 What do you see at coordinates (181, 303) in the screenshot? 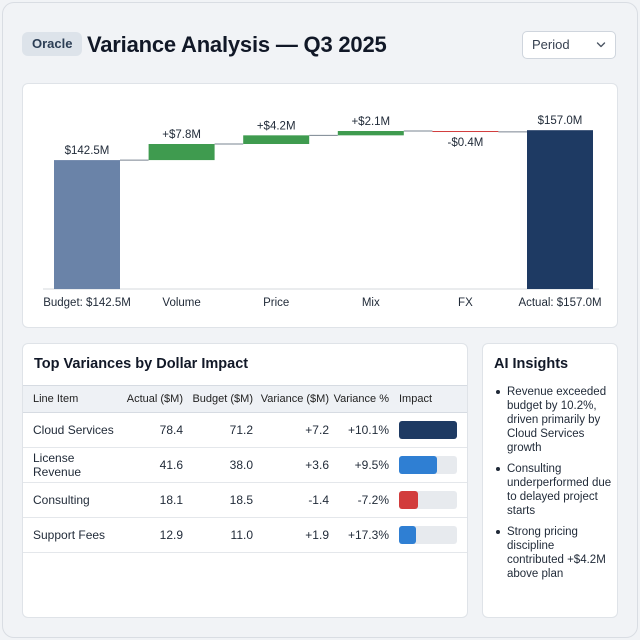
I see `category-label: Volume` at bounding box center [181, 303].